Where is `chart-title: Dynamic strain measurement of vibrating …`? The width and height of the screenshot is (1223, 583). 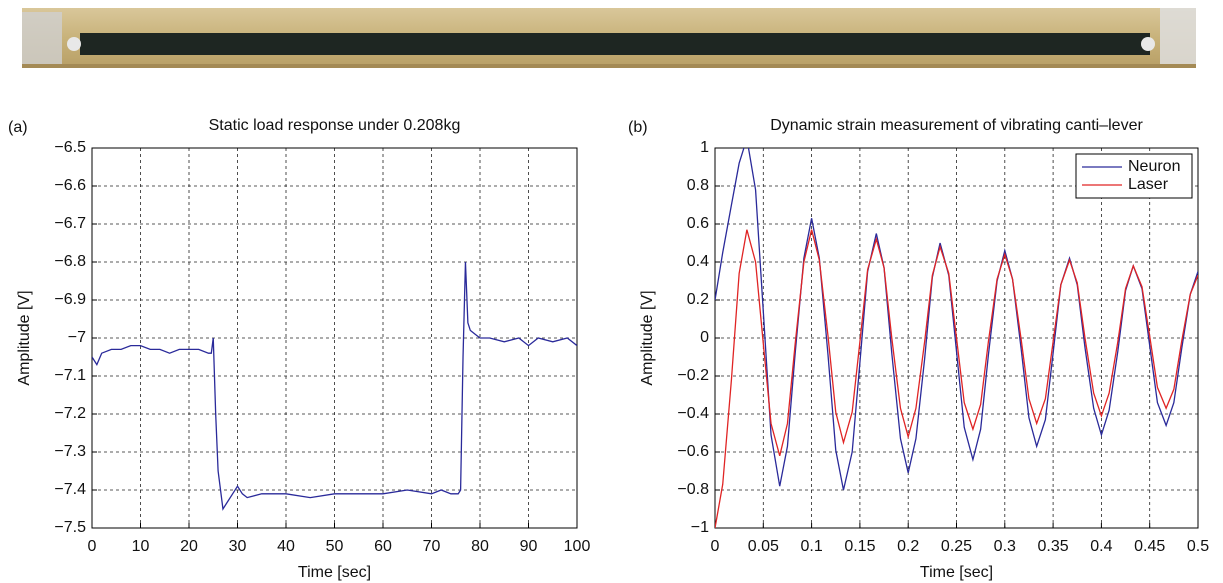
chart-title: Dynamic strain measurement of vibrating … is located at coordinates (956, 125).